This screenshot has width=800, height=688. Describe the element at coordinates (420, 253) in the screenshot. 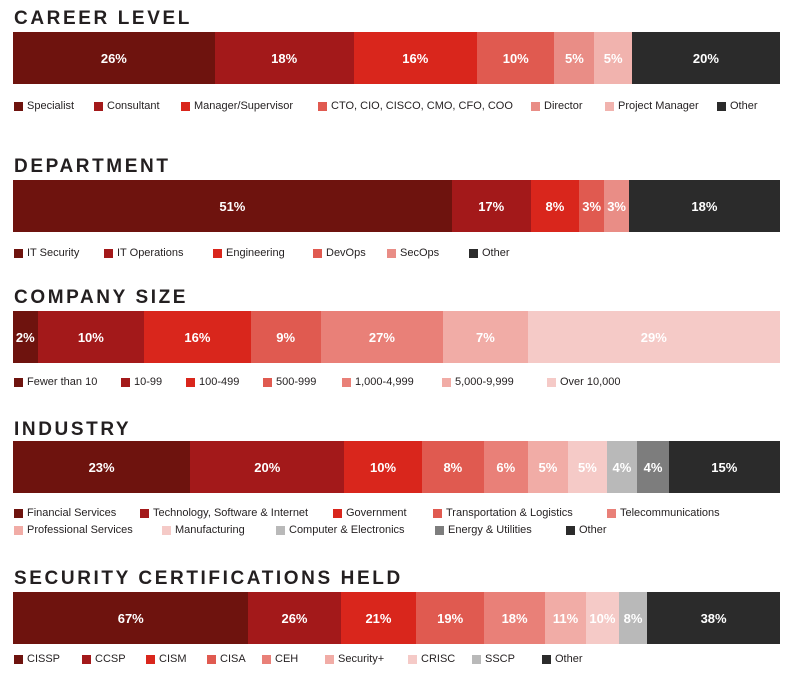

I see `legend-label: SecOps` at that location.